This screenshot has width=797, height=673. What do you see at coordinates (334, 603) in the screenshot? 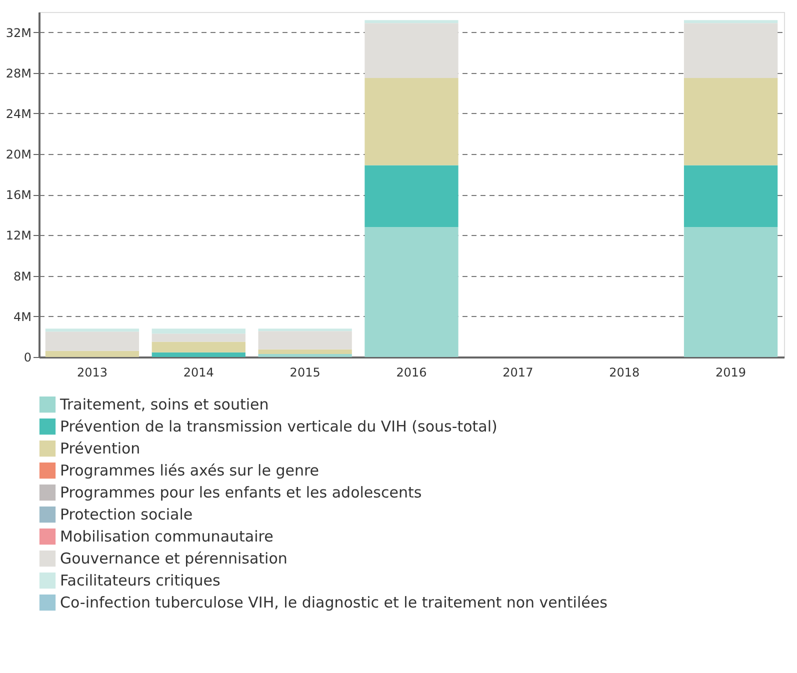
I see `legend-label: Co-infection tuberculose VIH, le diagnostic et le traitement non ventilées` at bounding box center [334, 603].